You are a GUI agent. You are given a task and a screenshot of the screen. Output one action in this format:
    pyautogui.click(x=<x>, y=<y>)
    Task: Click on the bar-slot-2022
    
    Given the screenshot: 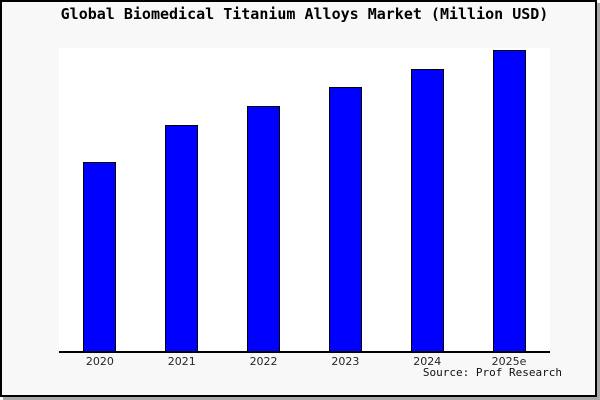 What is the action you would take?
    pyautogui.click(x=264, y=199)
    